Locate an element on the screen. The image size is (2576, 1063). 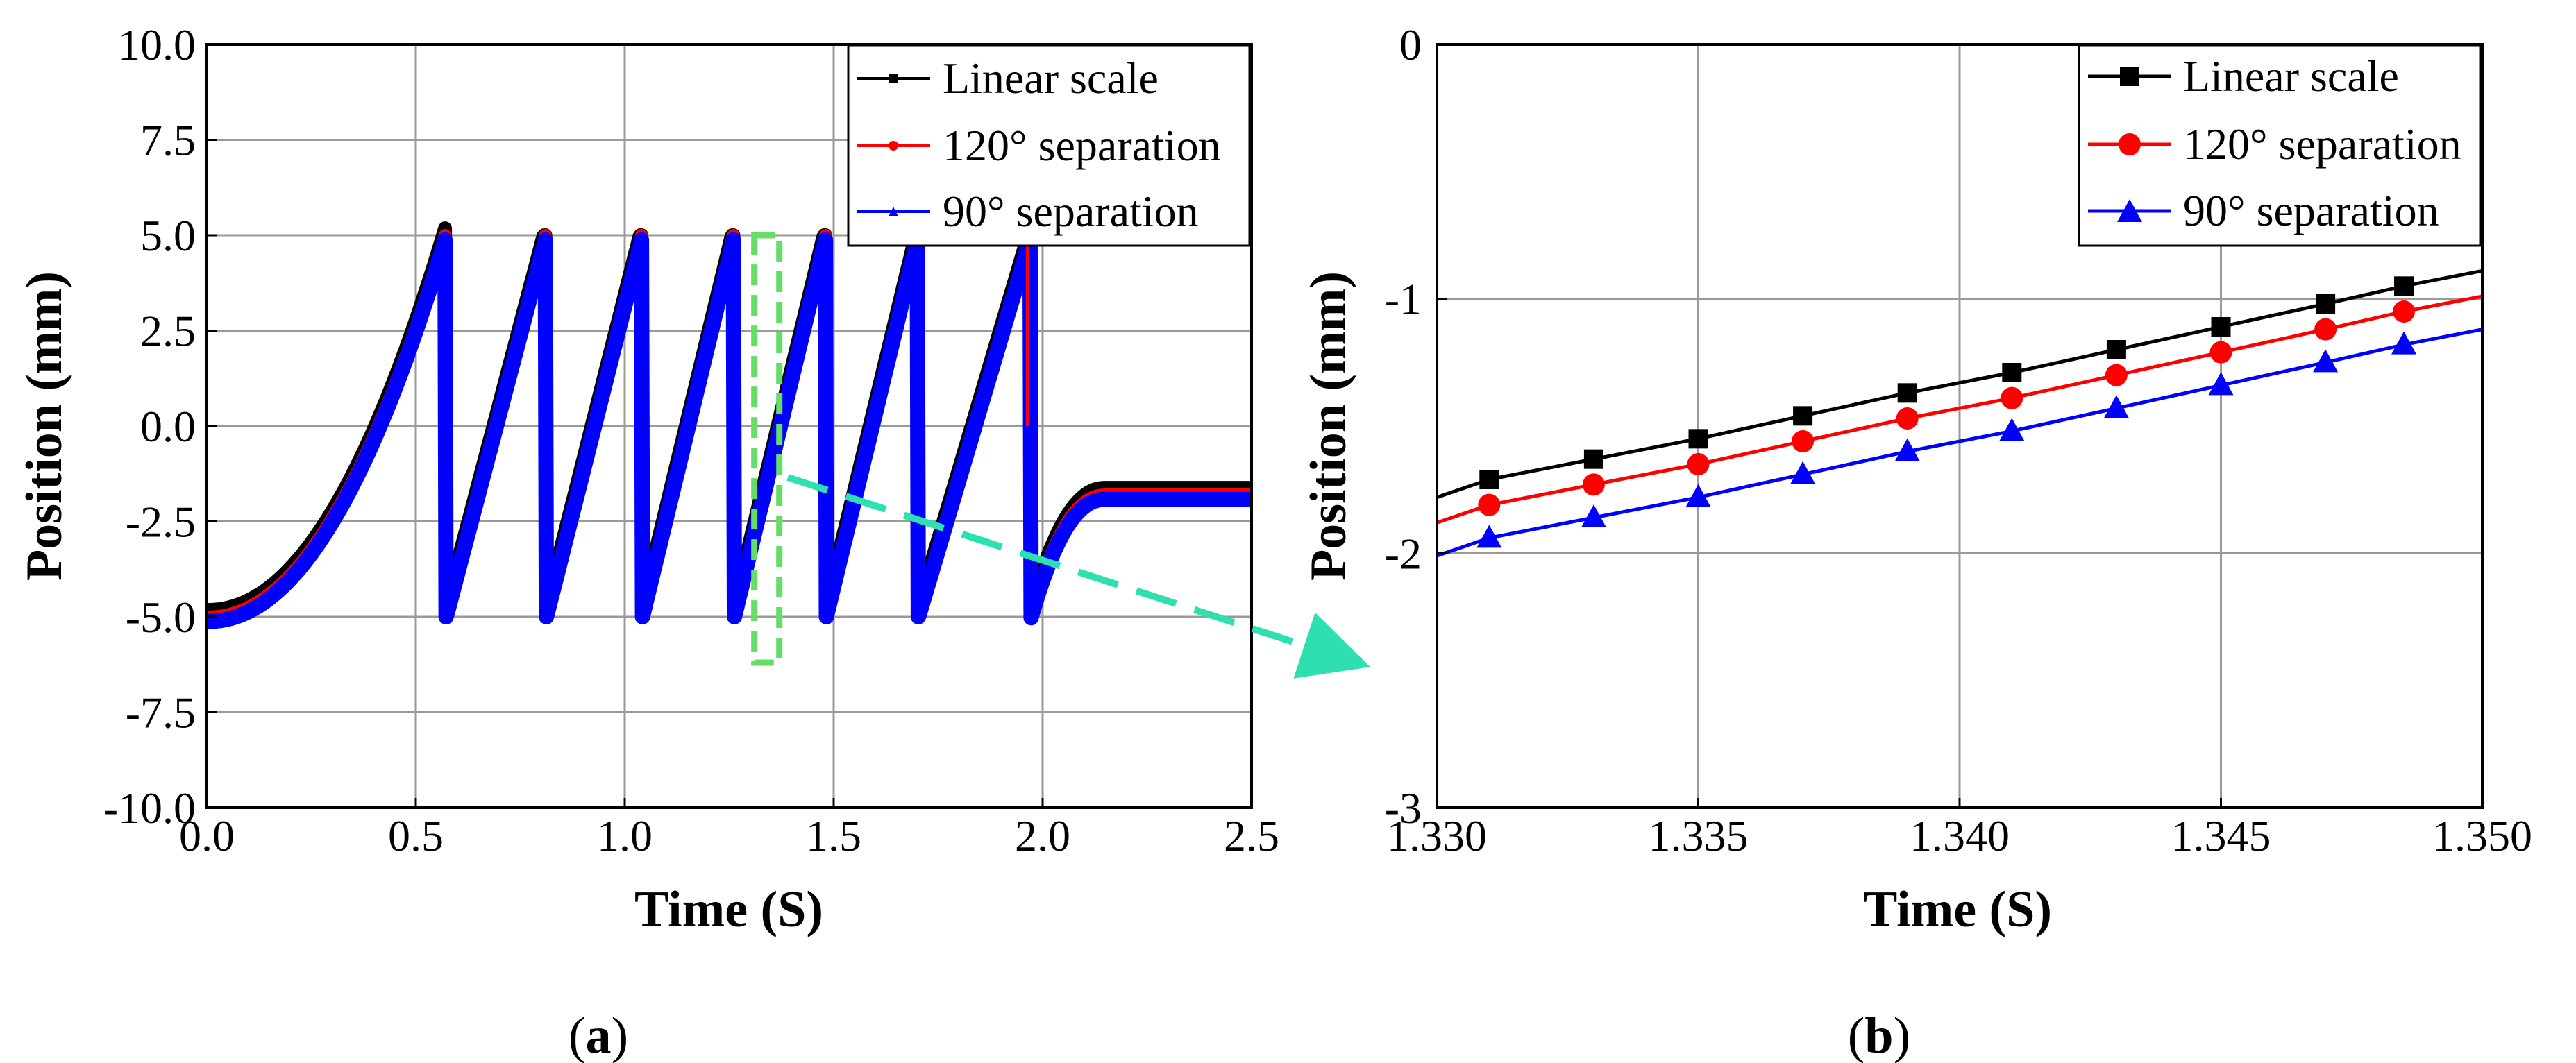
y-tick-label-a: -5.0 is located at coordinates (161, 617).